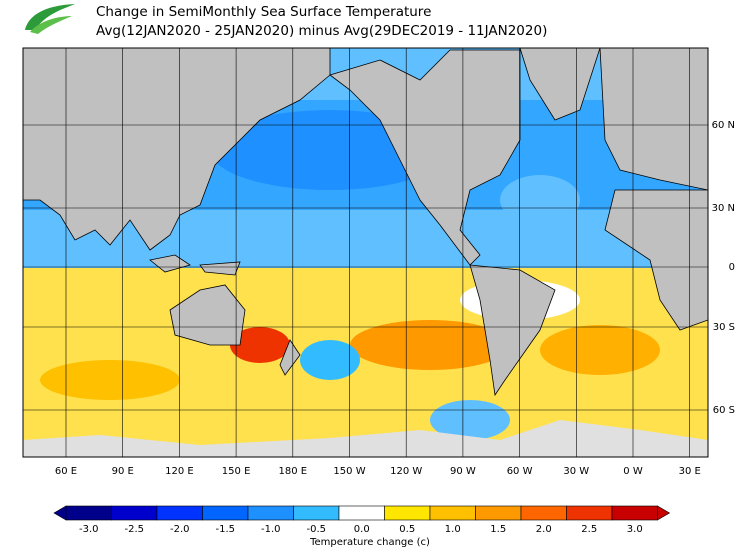 This screenshot has width=755, height=560. Describe the element at coordinates (453, 529) in the screenshot. I see `colorbar-tick-label: 1.0` at that location.